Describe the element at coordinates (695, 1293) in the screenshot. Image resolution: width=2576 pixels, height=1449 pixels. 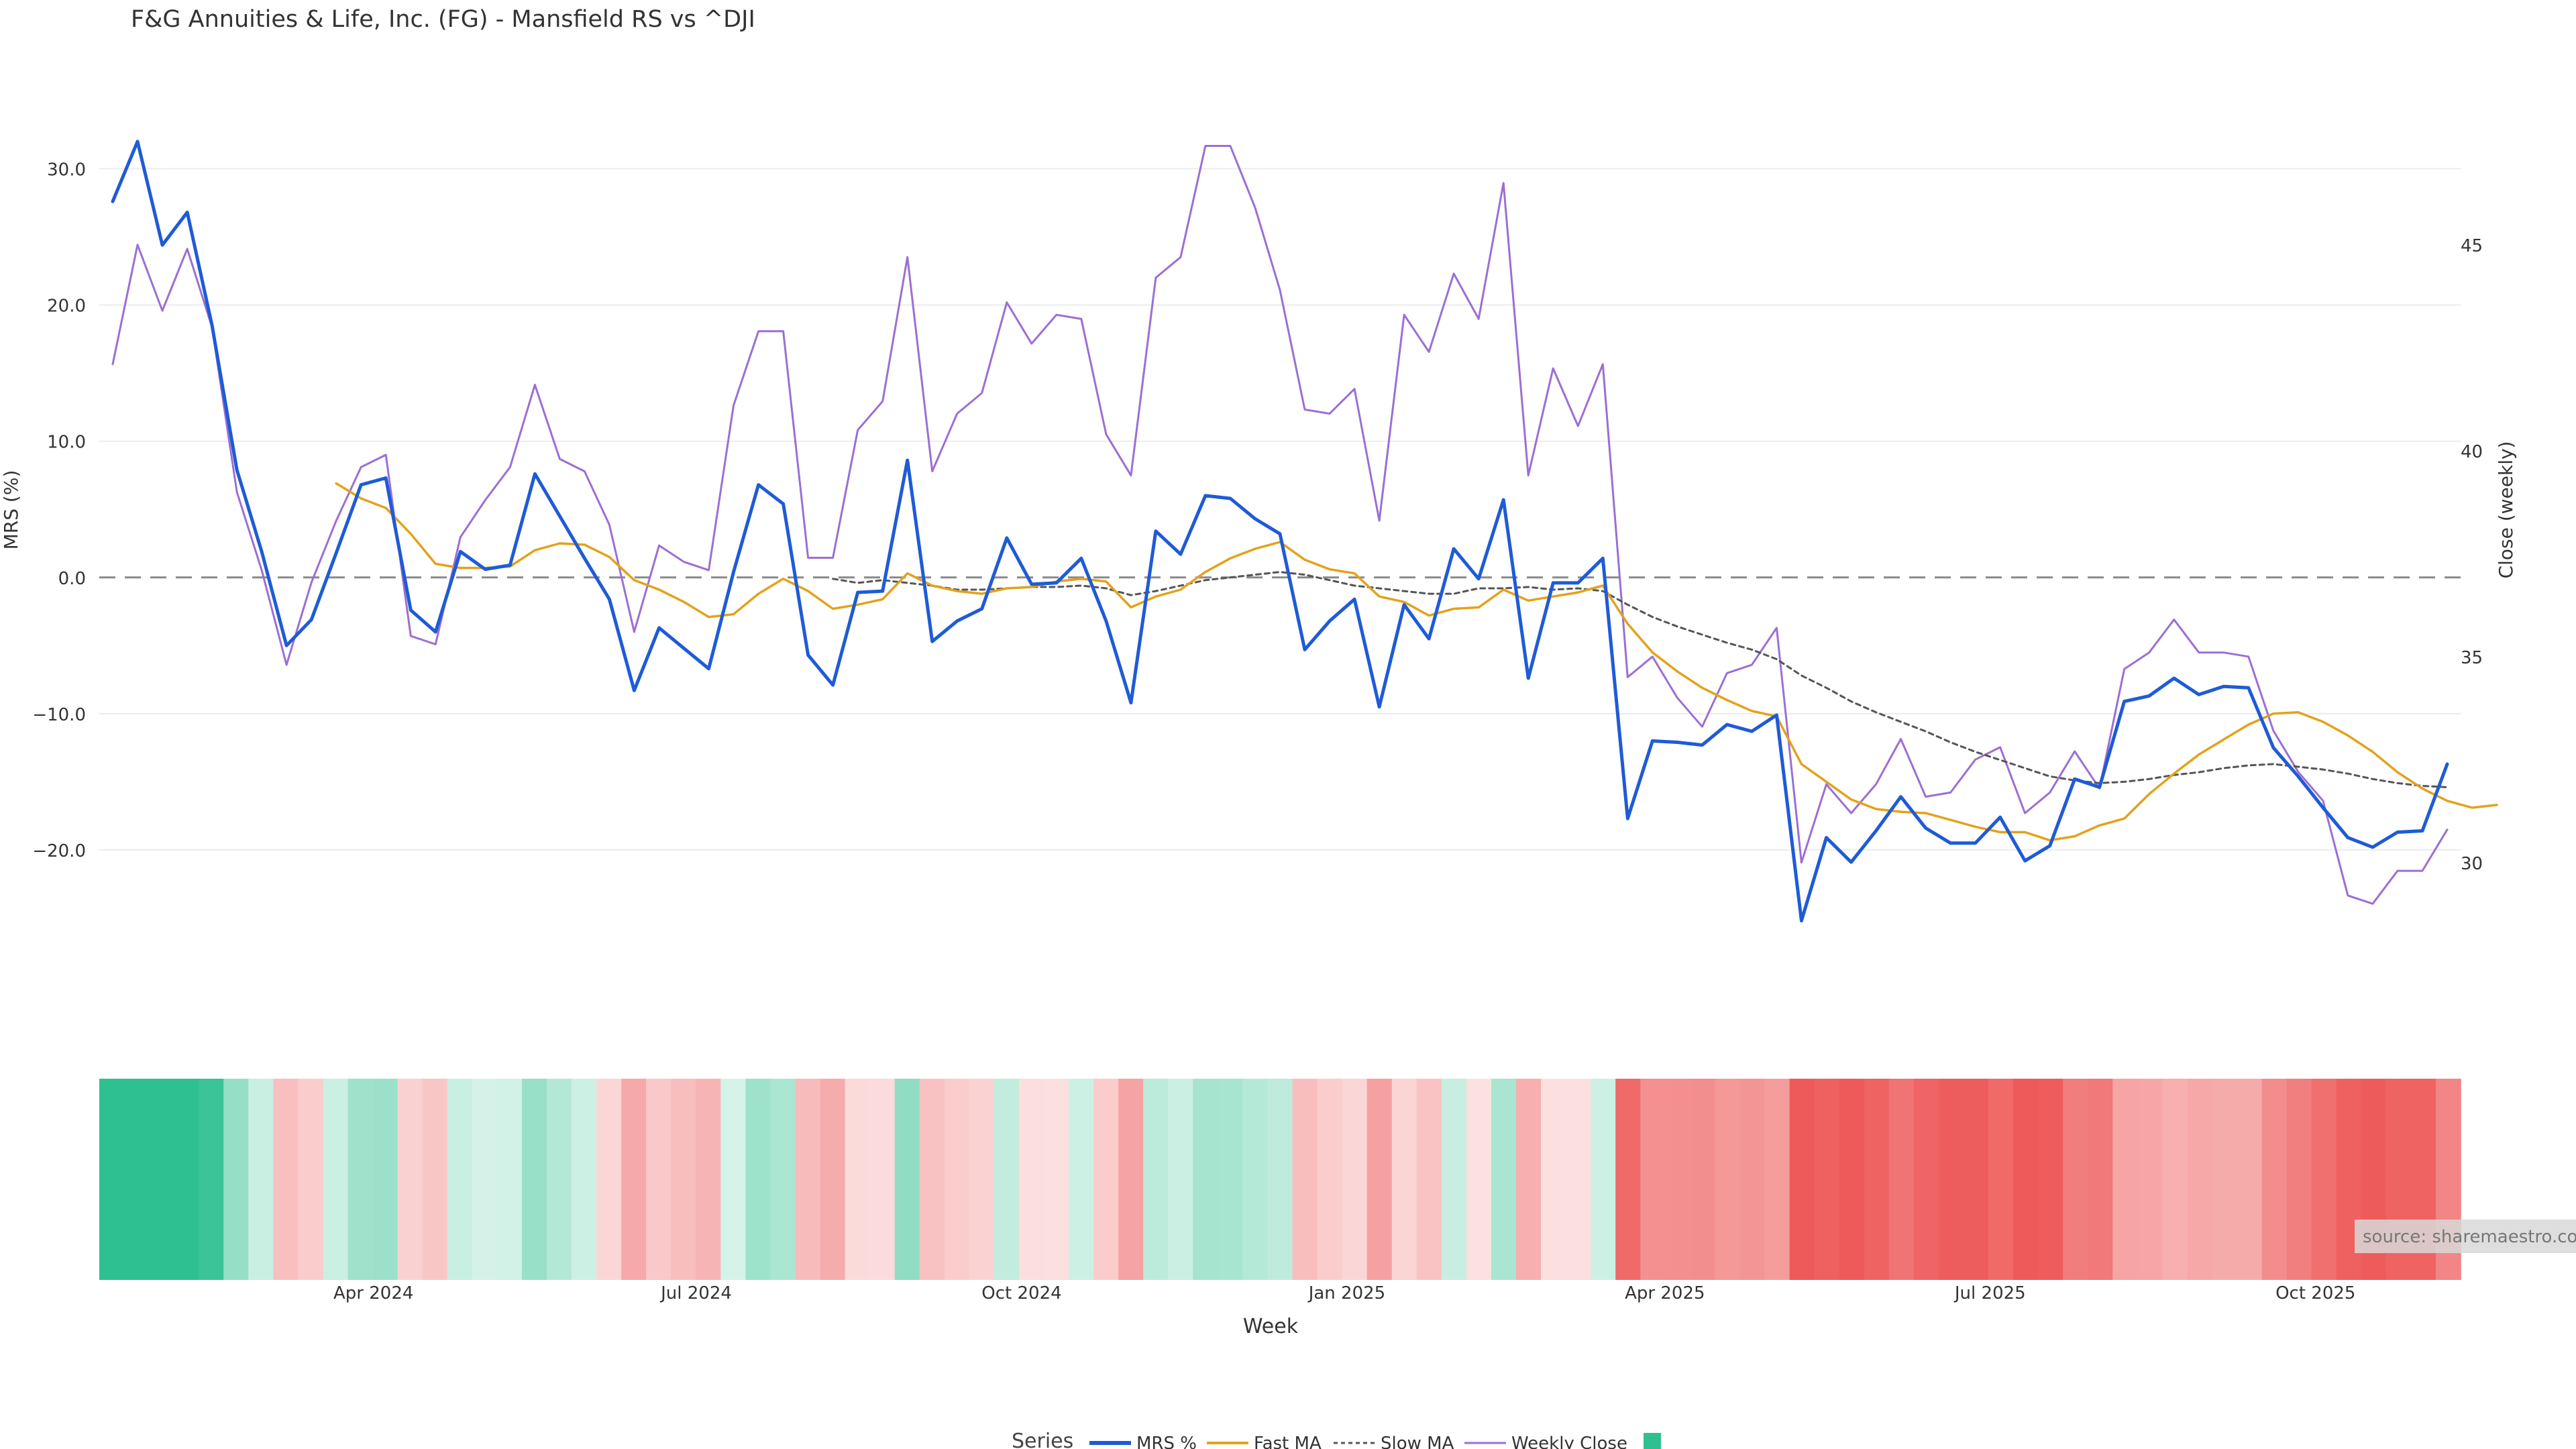
I see `x-tick-label: Jul 2024` at that location.